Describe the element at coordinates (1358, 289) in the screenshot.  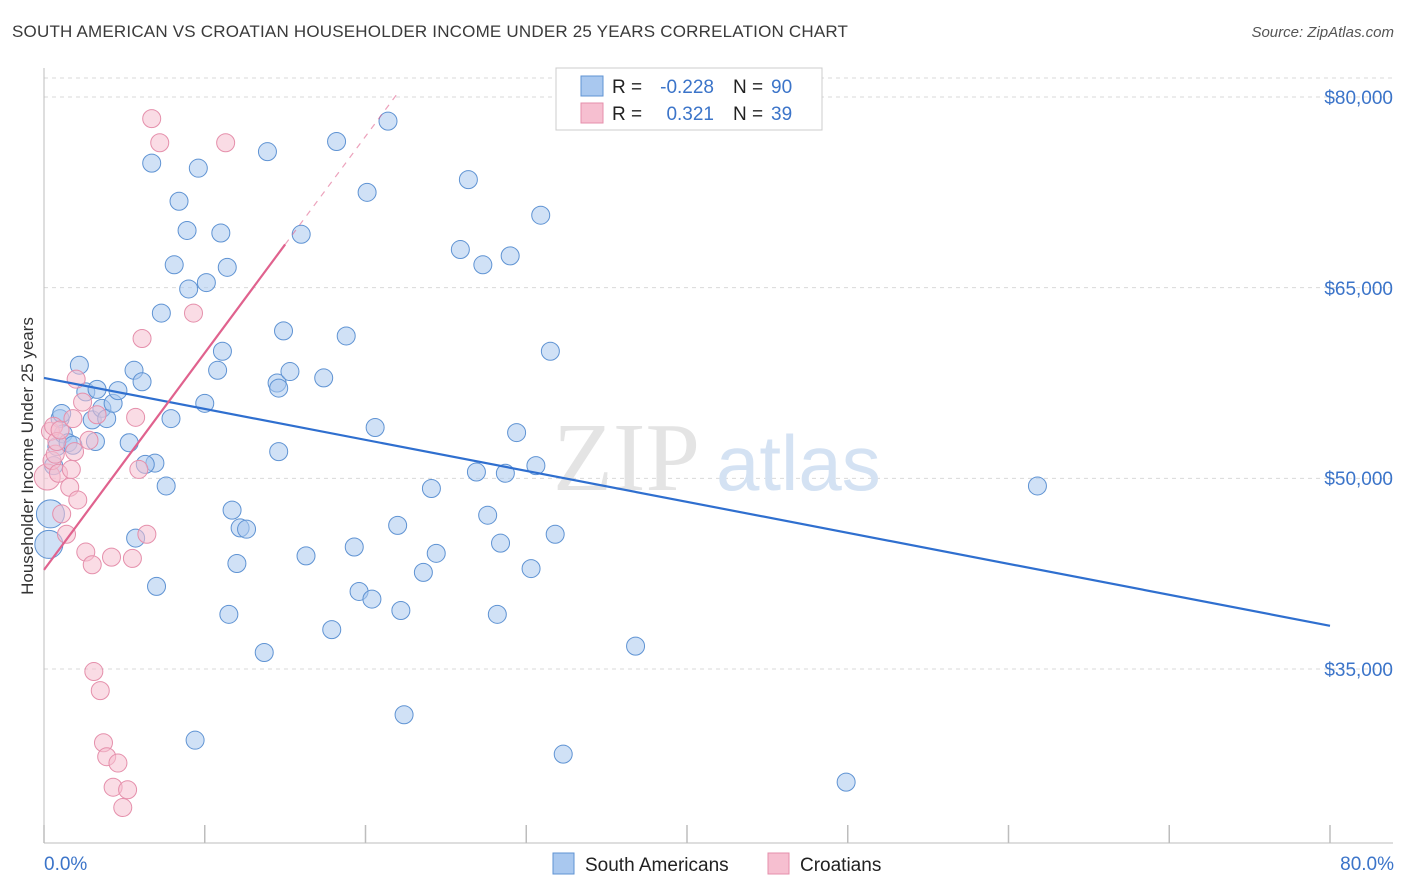
I see `y-tick-label-65000: $65,000` at that location.